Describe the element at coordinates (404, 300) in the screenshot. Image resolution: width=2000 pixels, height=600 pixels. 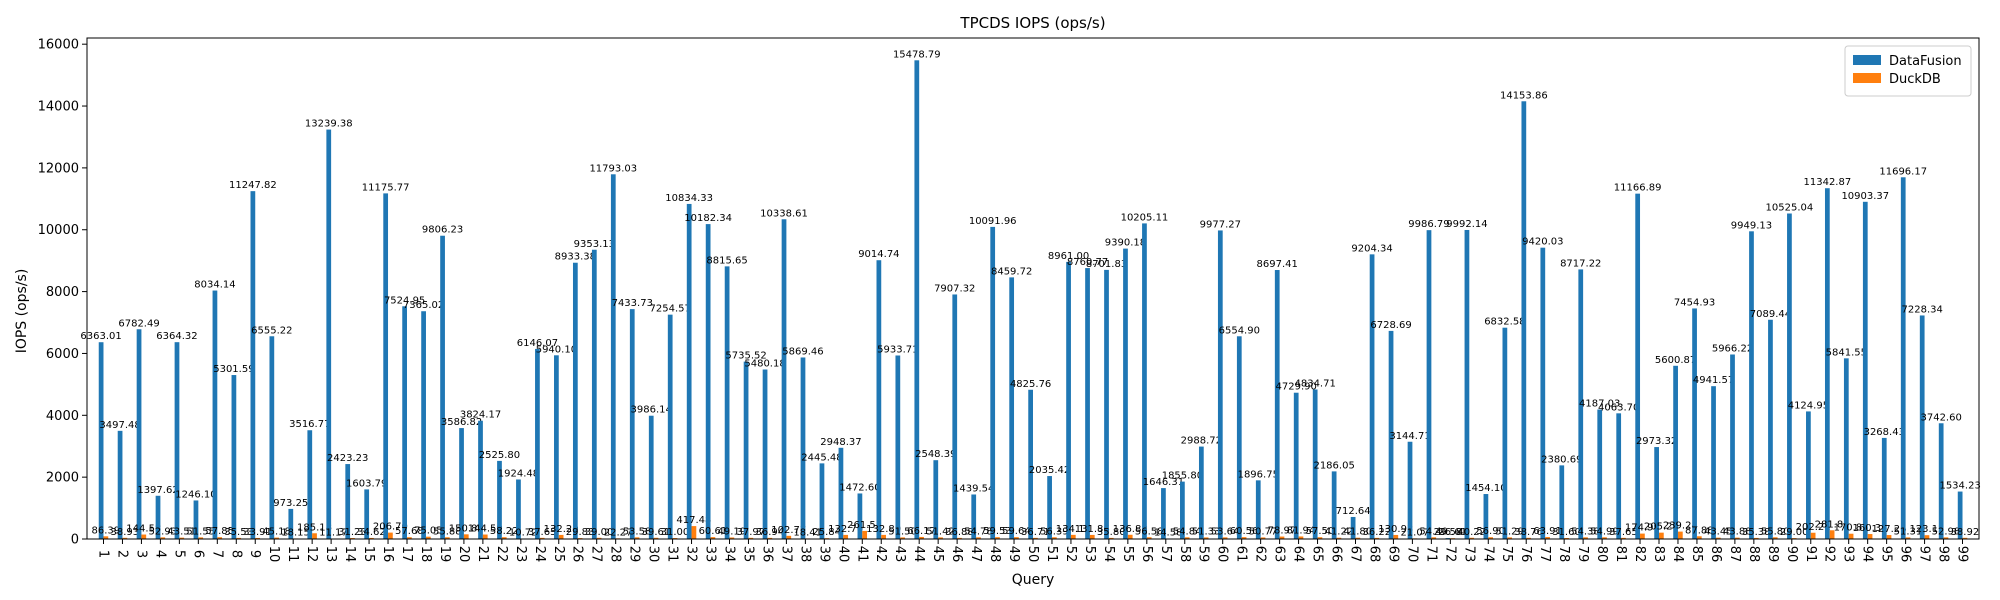
I see `data-label-datafusion: 7524.95` at that location.